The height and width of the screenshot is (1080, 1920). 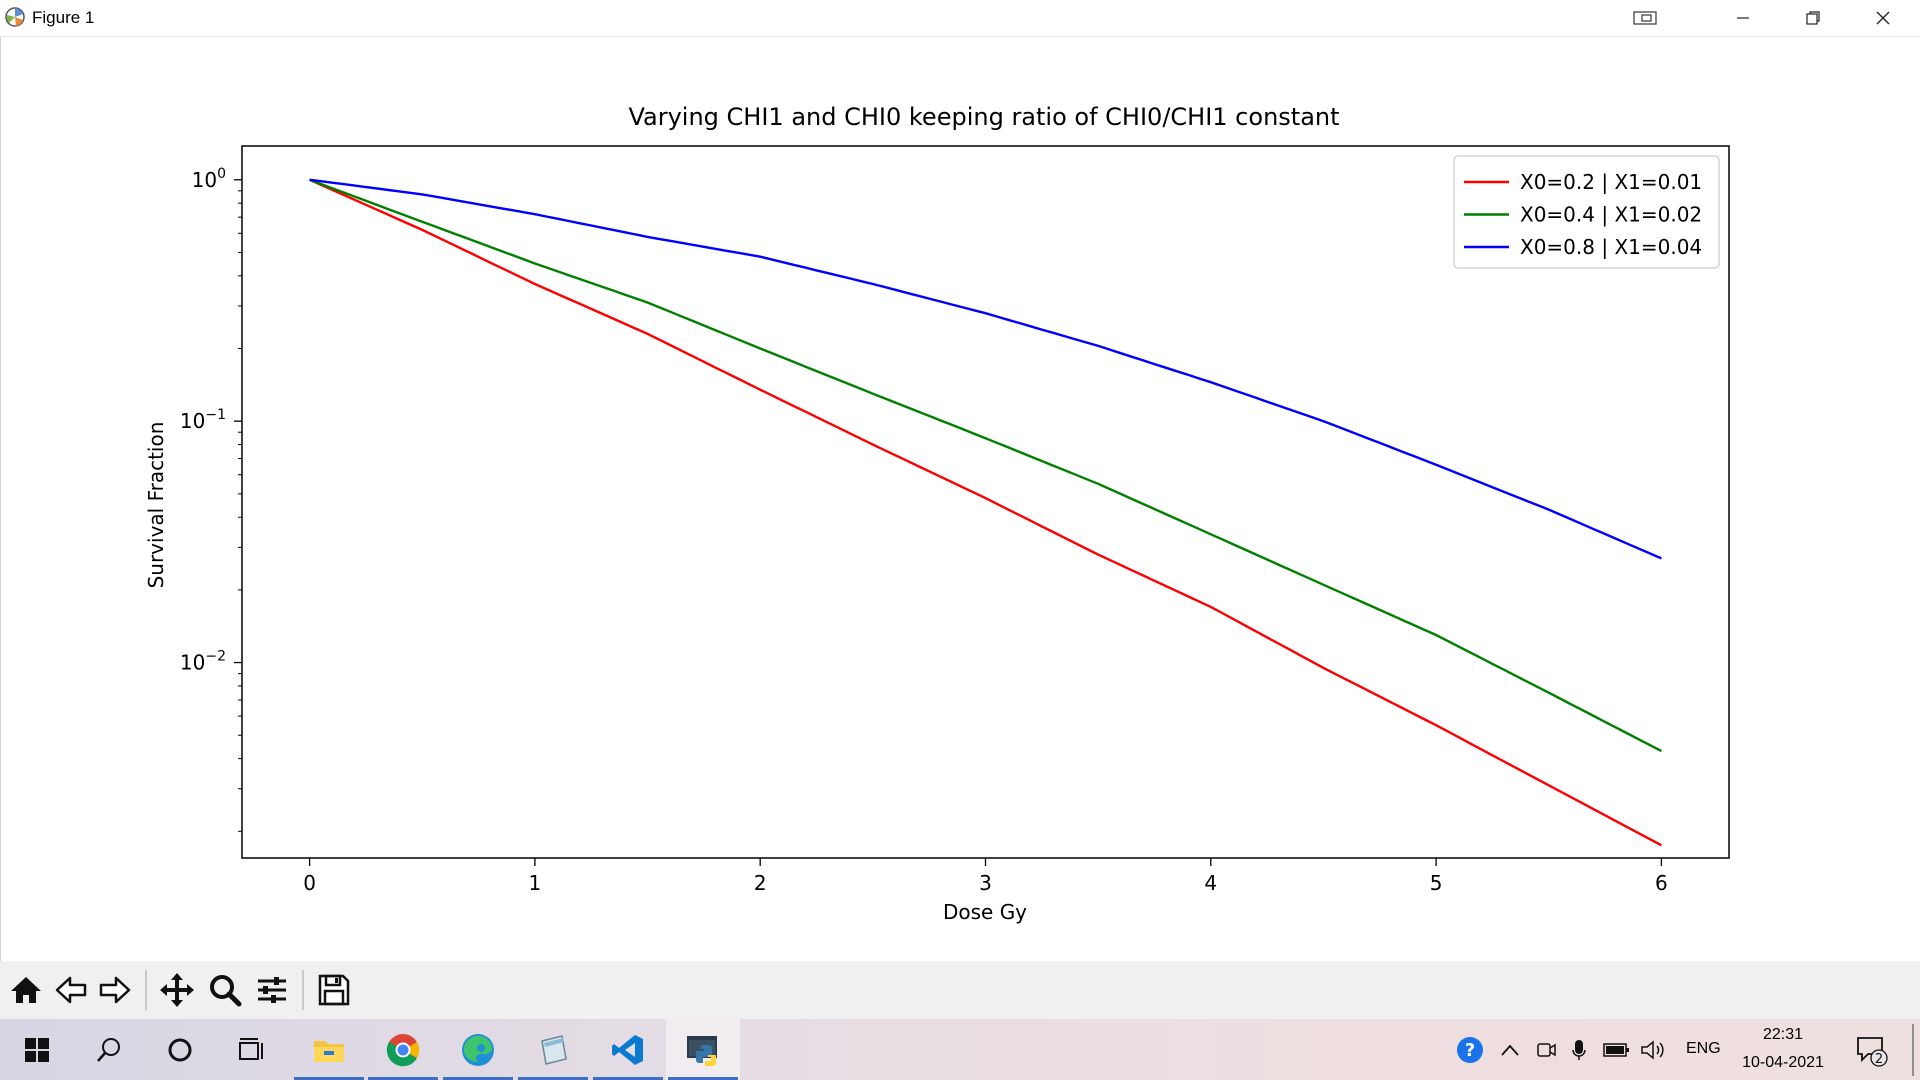 I want to click on home-icon, so click(x=26, y=990).